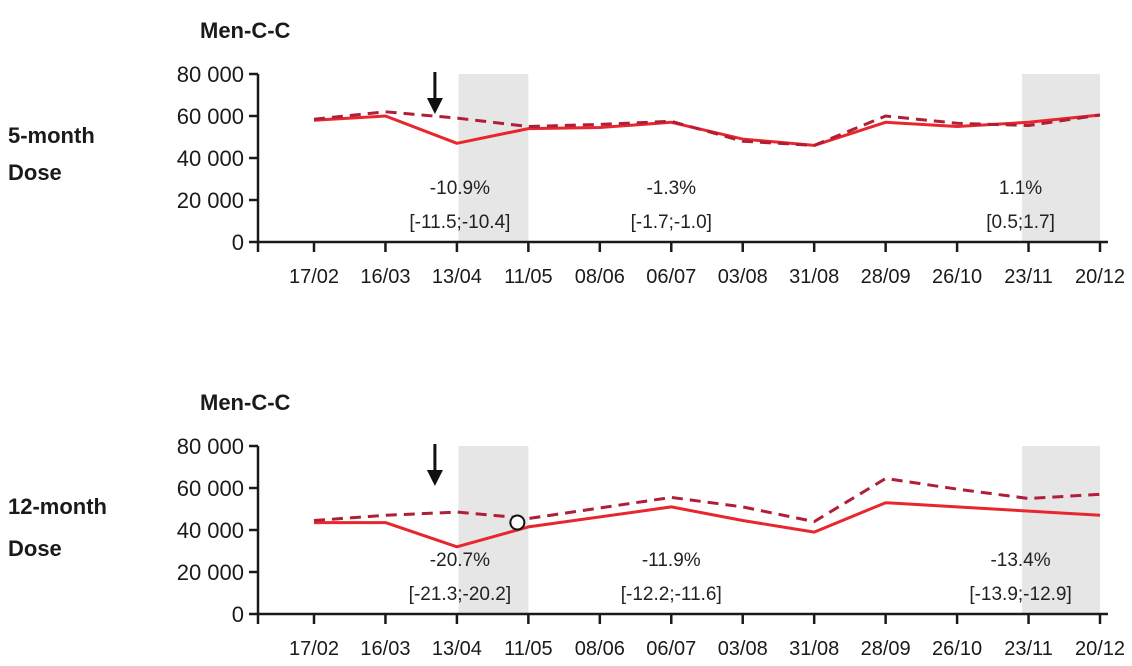 This screenshot has width=1132, height=666. I want to click on panel-1-row-label-line2: Dose, so click(35, 172).